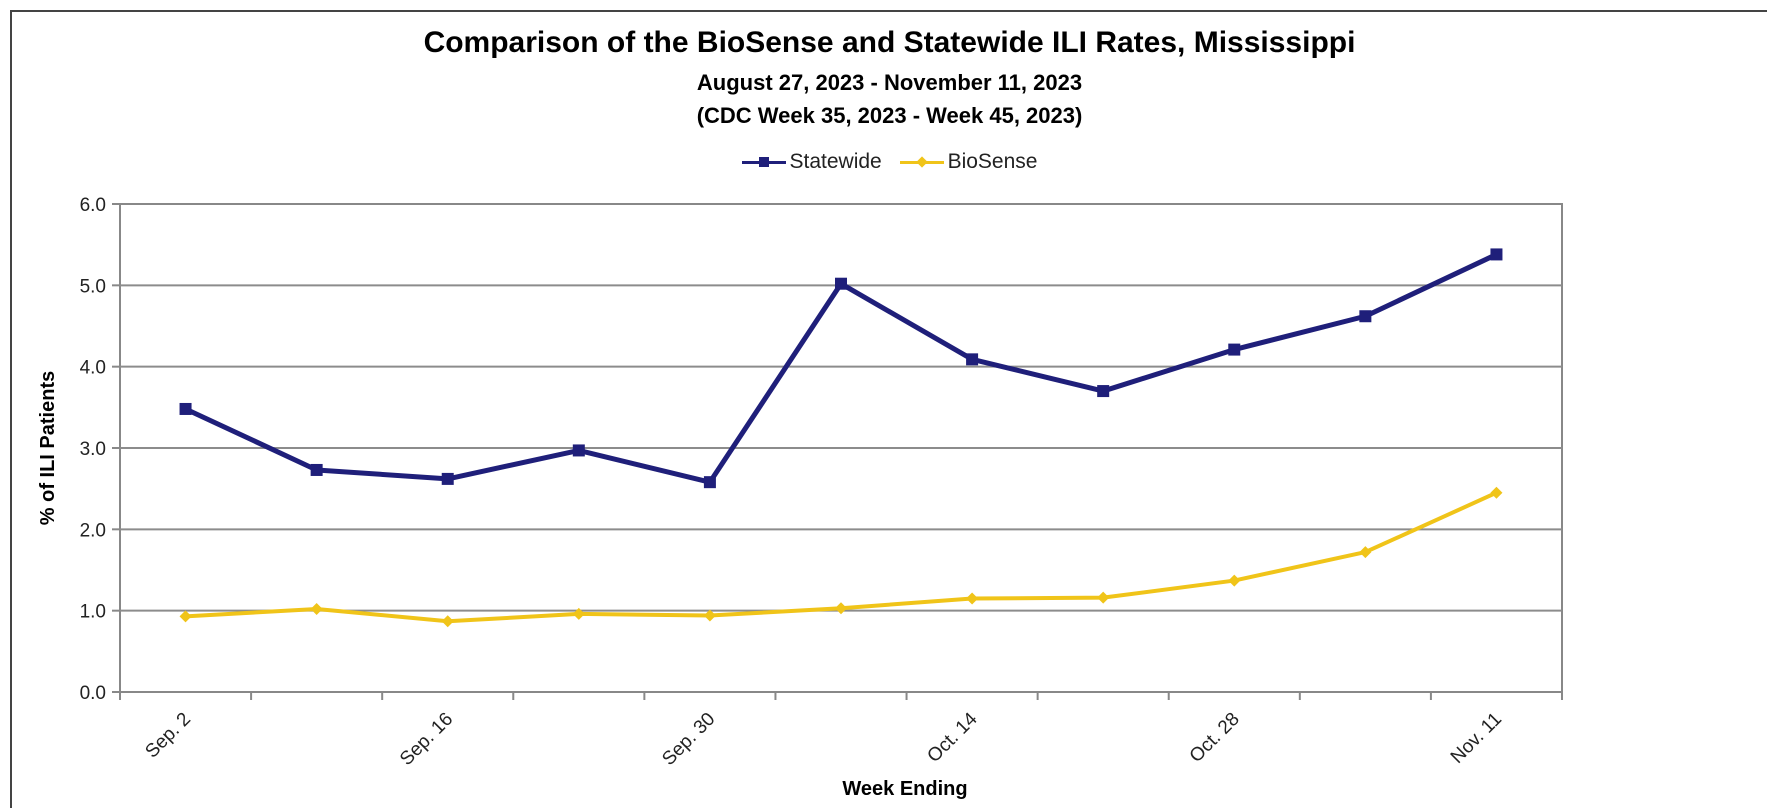 The image size is (1779, 808). What do you see at coordinates (93, 693) in the screenshot?
I see `y-tick-label: 0.0` at bounding box center [93, 693].